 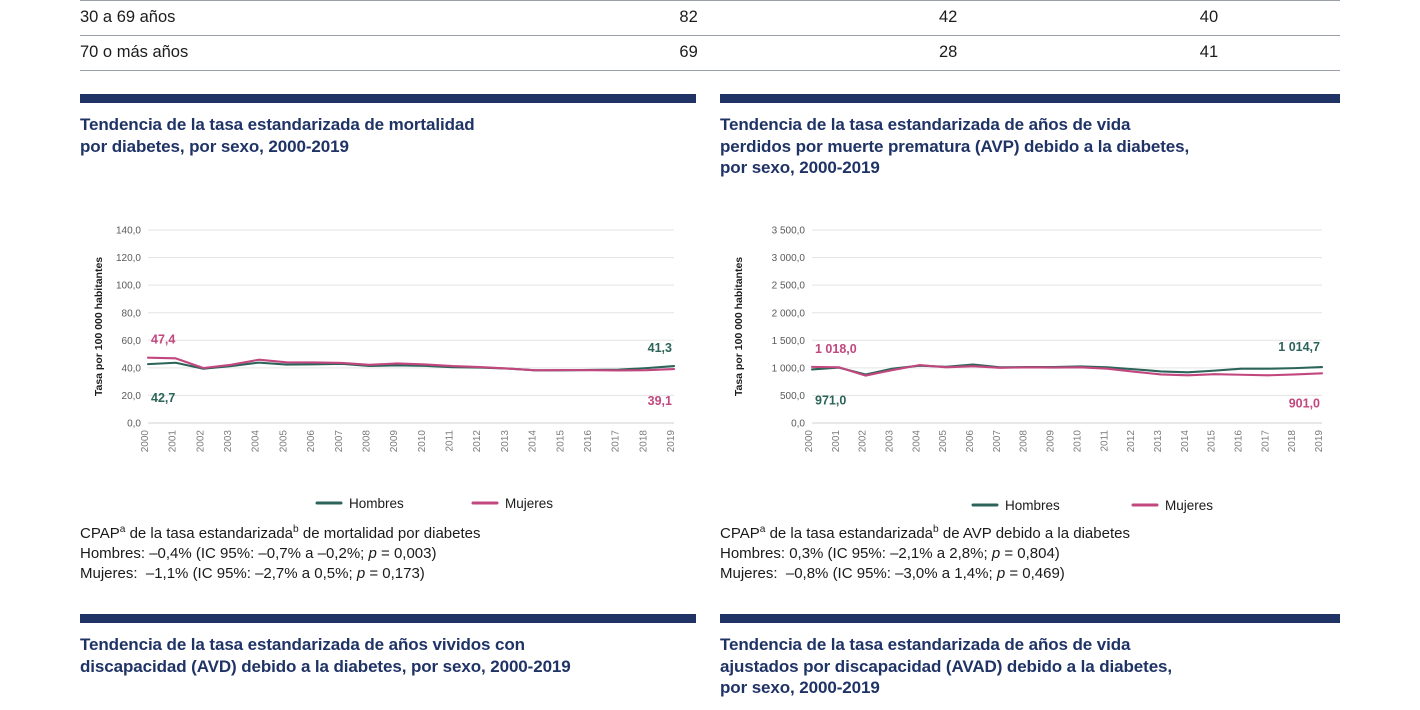 I want to click on y-axis-tick-label: 3 500,0, so click(x=789, y=231).